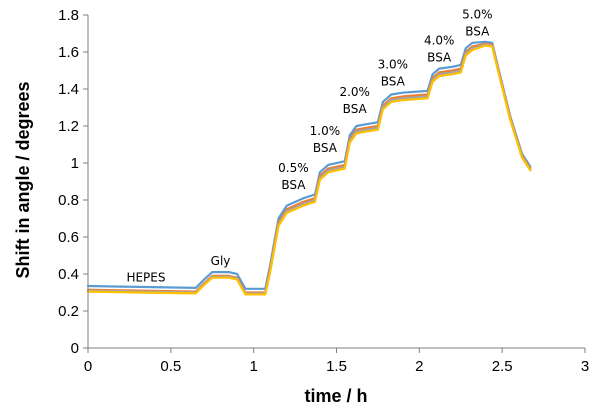 The height and width of the screenshot is (416, 605). What do you see at coordinates (355, 109) in the screenshot?
I see `annotation-label-5: BSA` at bounding box center [355, 109].